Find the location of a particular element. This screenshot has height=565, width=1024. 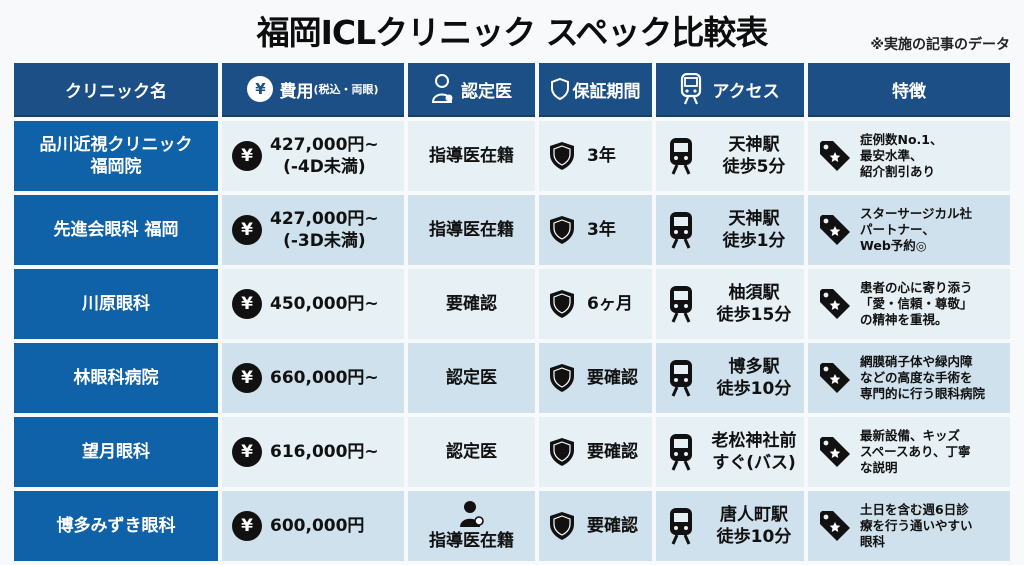

price-cell: ¥ 450,000円~ is located at coordinates (313, 304).